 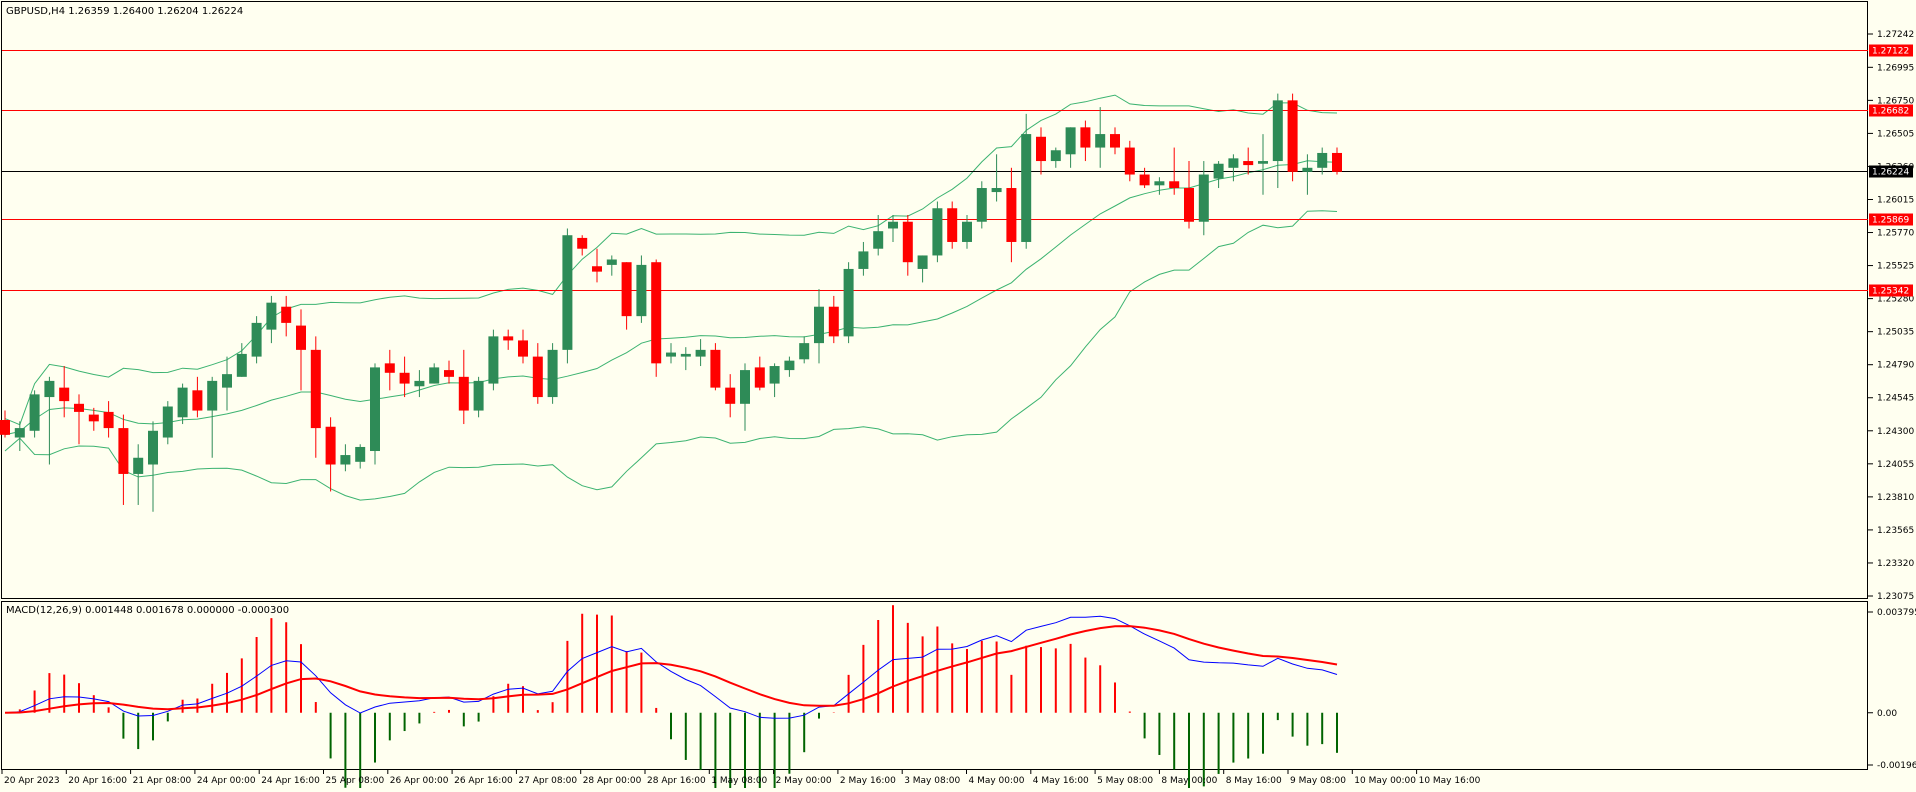 I want to click on price-tick-label: 1.24790, so click(x=1895, y=366).